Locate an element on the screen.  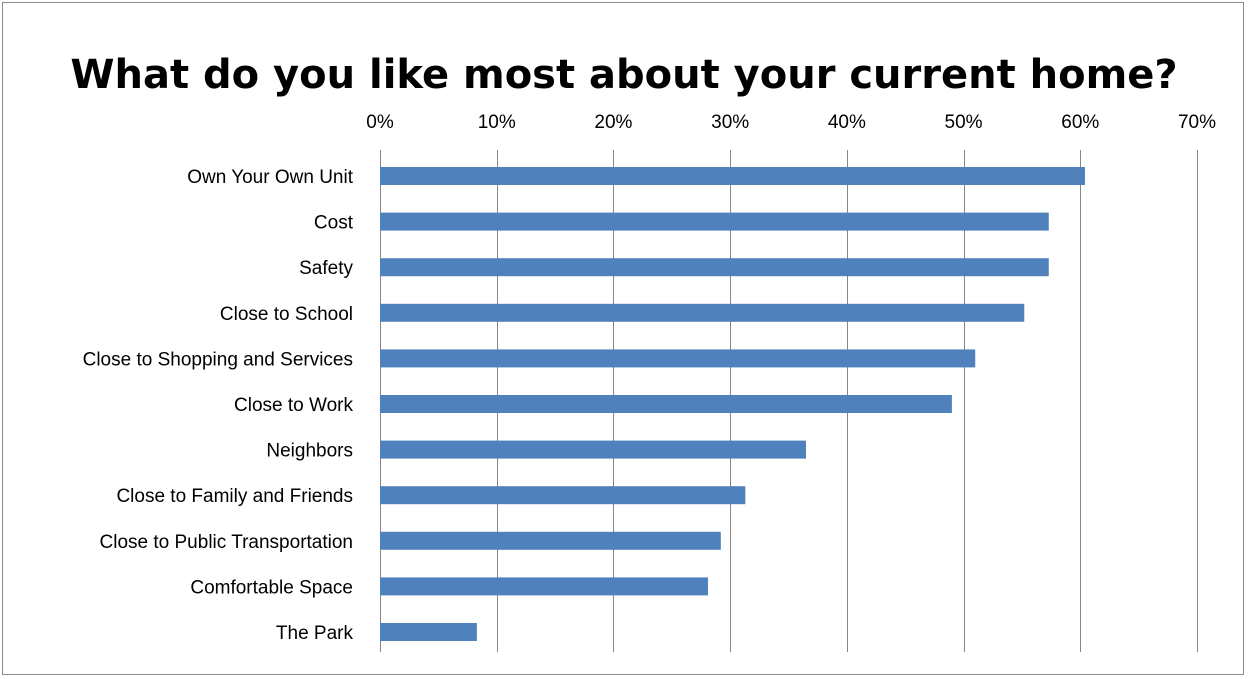
tick-label-40: 40% is located at coordinates (847, 122).